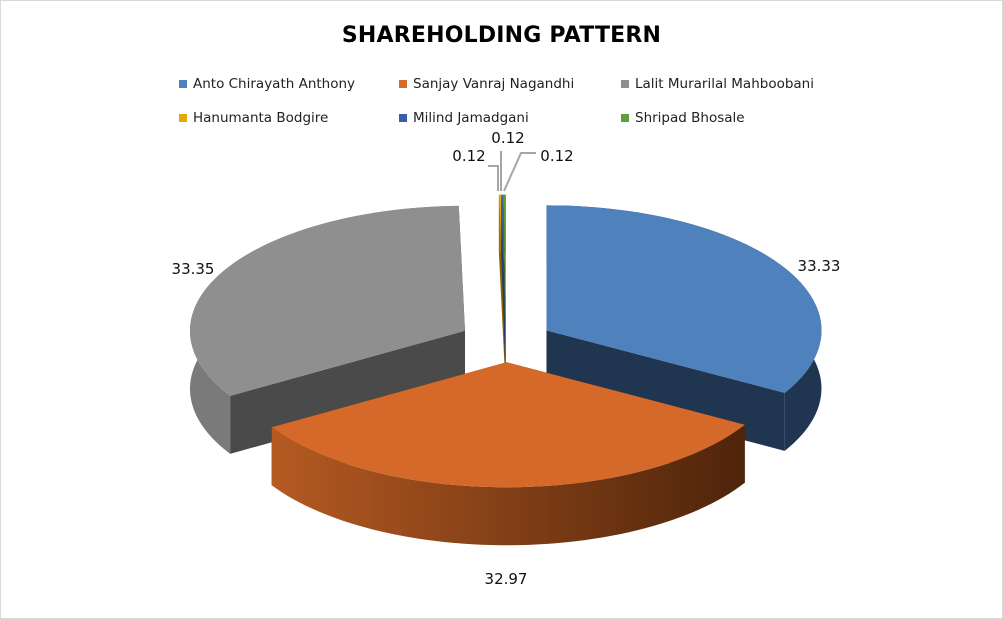 The image size is (1003, 619). What do you see at coordinates (508, 485) in the screenshot?
I see `slice-outer-wall` at bounding box center [508, 485].